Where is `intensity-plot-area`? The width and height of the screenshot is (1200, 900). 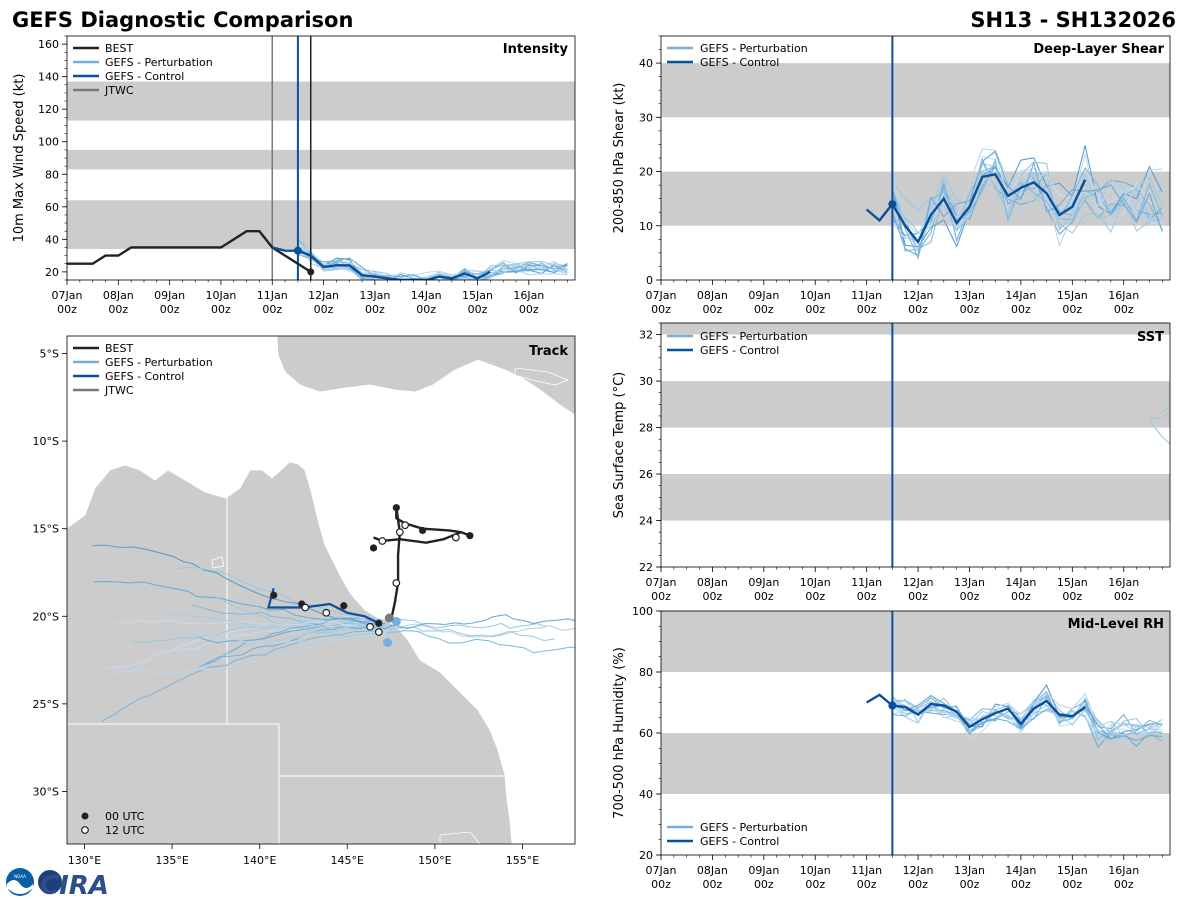 intensity-plot-area is located at coordinates (321, 158).